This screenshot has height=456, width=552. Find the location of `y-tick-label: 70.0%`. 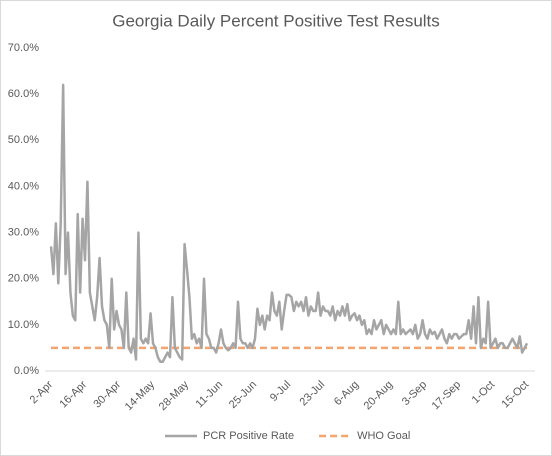

y-tick-label: 70.0% is located at coordinates (23, 48).